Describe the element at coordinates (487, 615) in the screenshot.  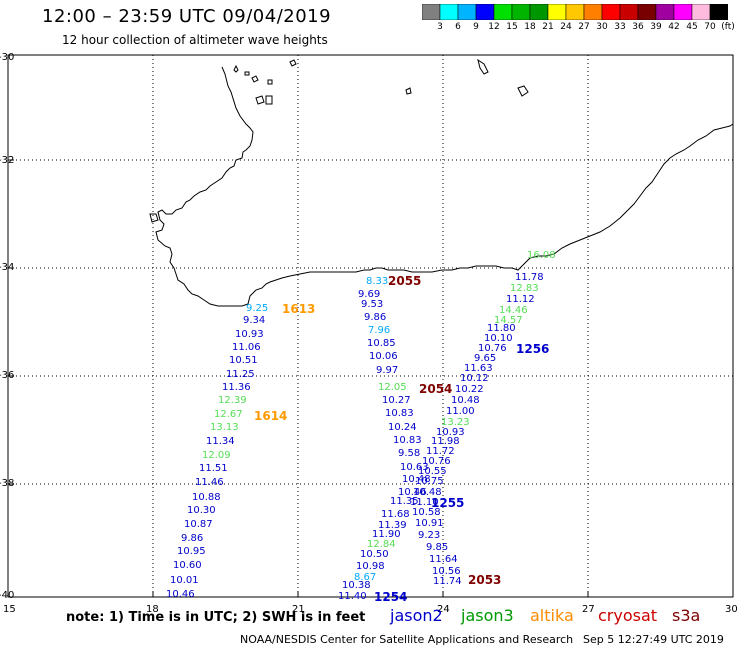
I see `legend-jason3: jason3` at that location.